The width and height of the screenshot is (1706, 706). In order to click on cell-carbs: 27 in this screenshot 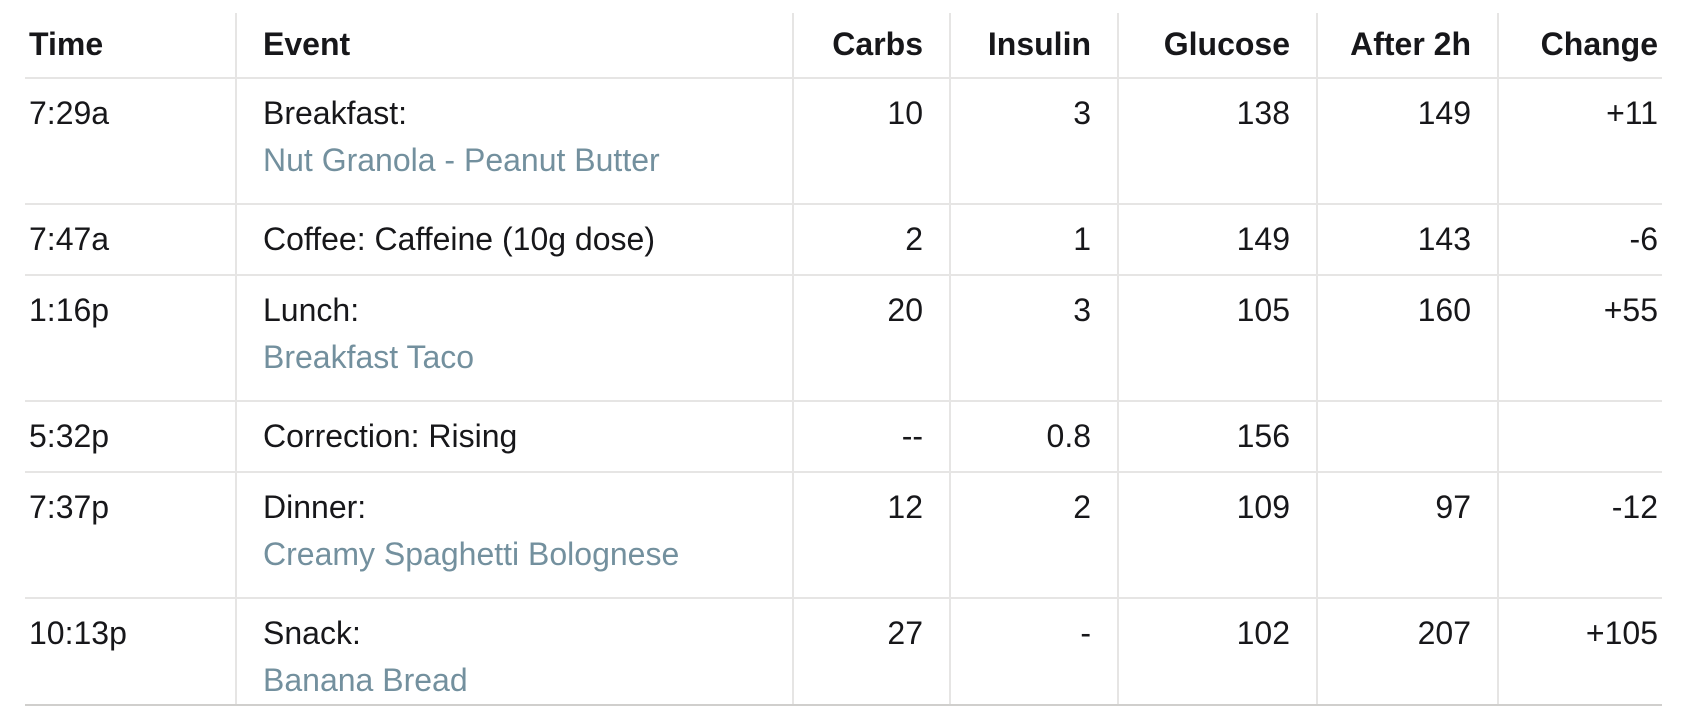, I will do `click(872, 652)`.